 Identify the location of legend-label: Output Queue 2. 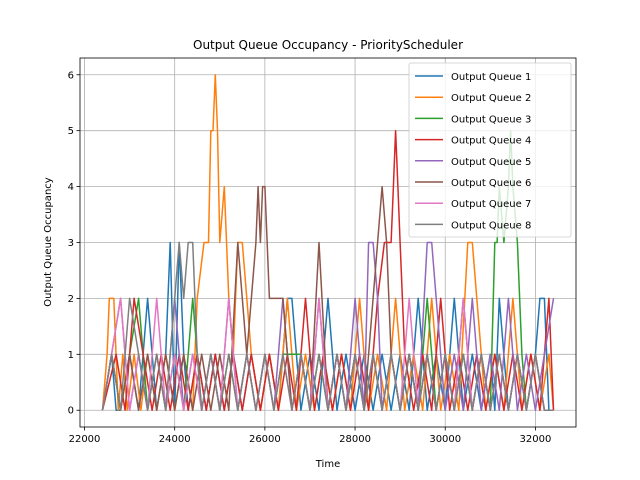
(491, 98).